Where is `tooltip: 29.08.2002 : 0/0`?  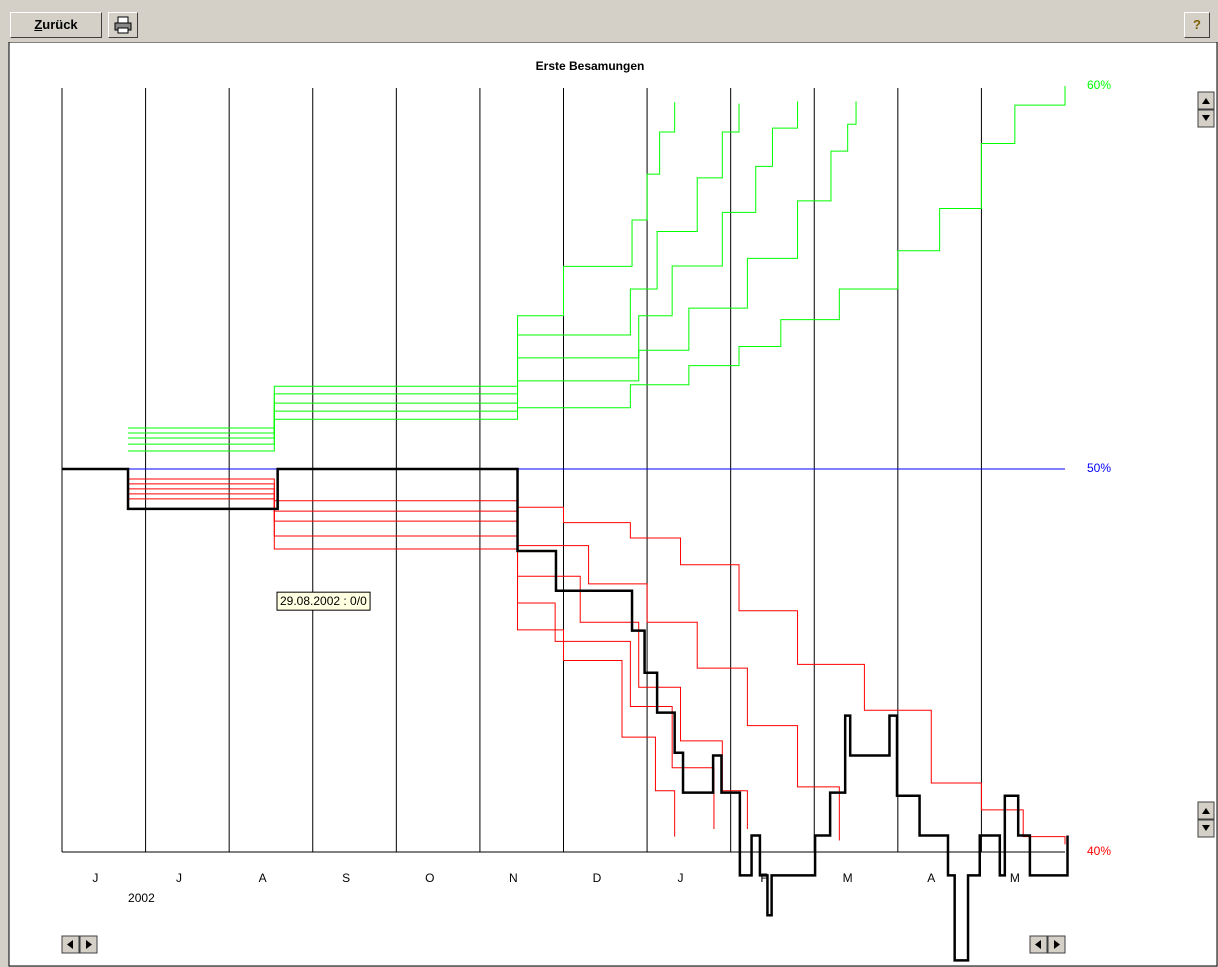 tooltip: 29.08.2002 : 0/0 is located at coordinates (323, 601).